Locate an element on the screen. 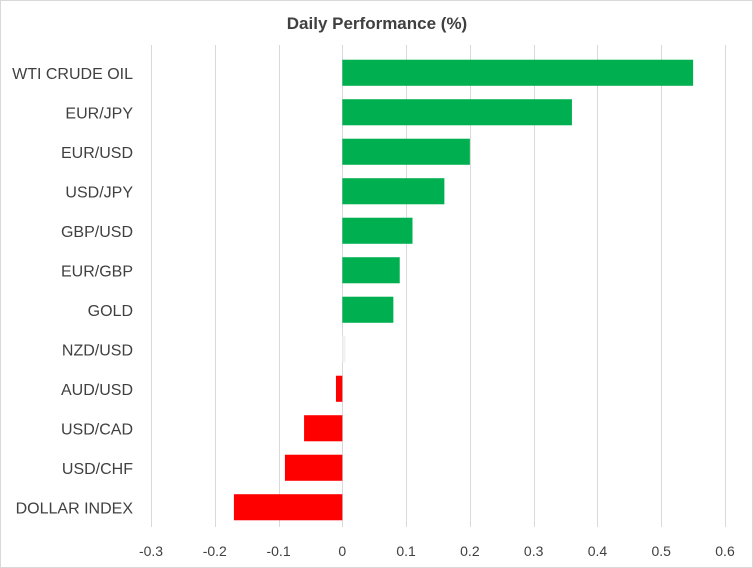  bar-aud-usd is located at coordinates (339, 388).